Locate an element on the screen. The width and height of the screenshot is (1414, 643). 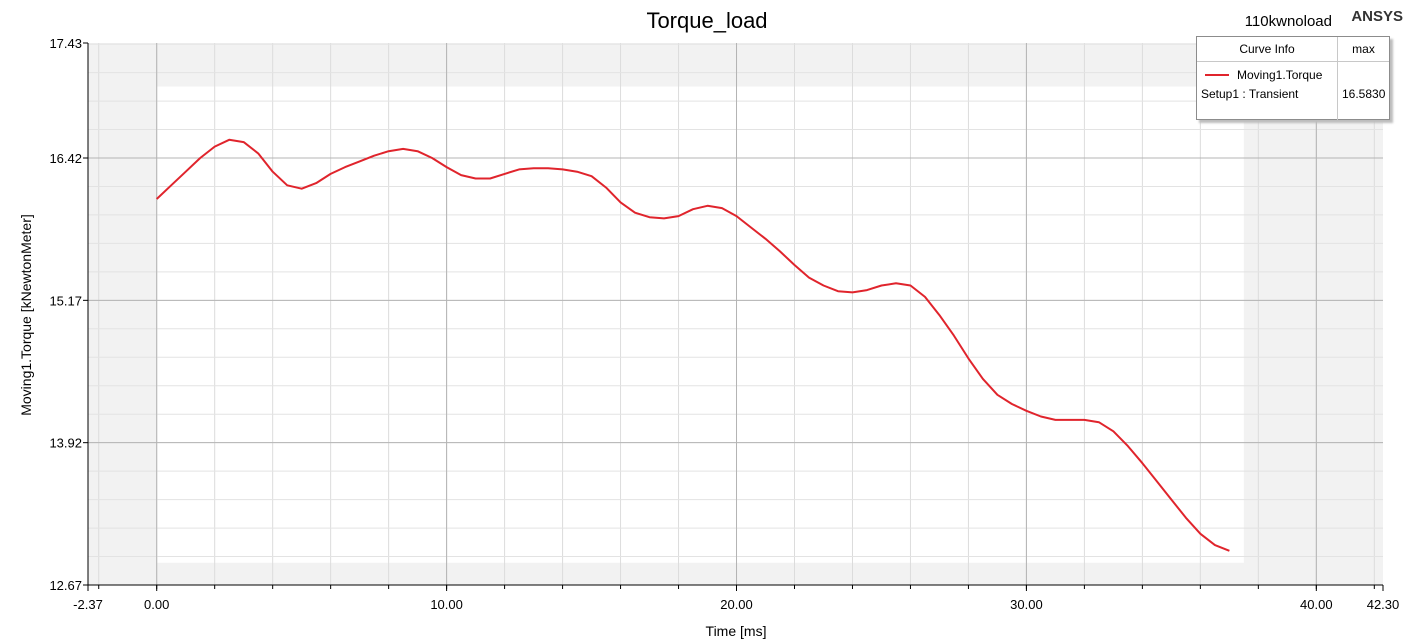
project-name: 110kwnoload is located at coordinates (1288, 21).